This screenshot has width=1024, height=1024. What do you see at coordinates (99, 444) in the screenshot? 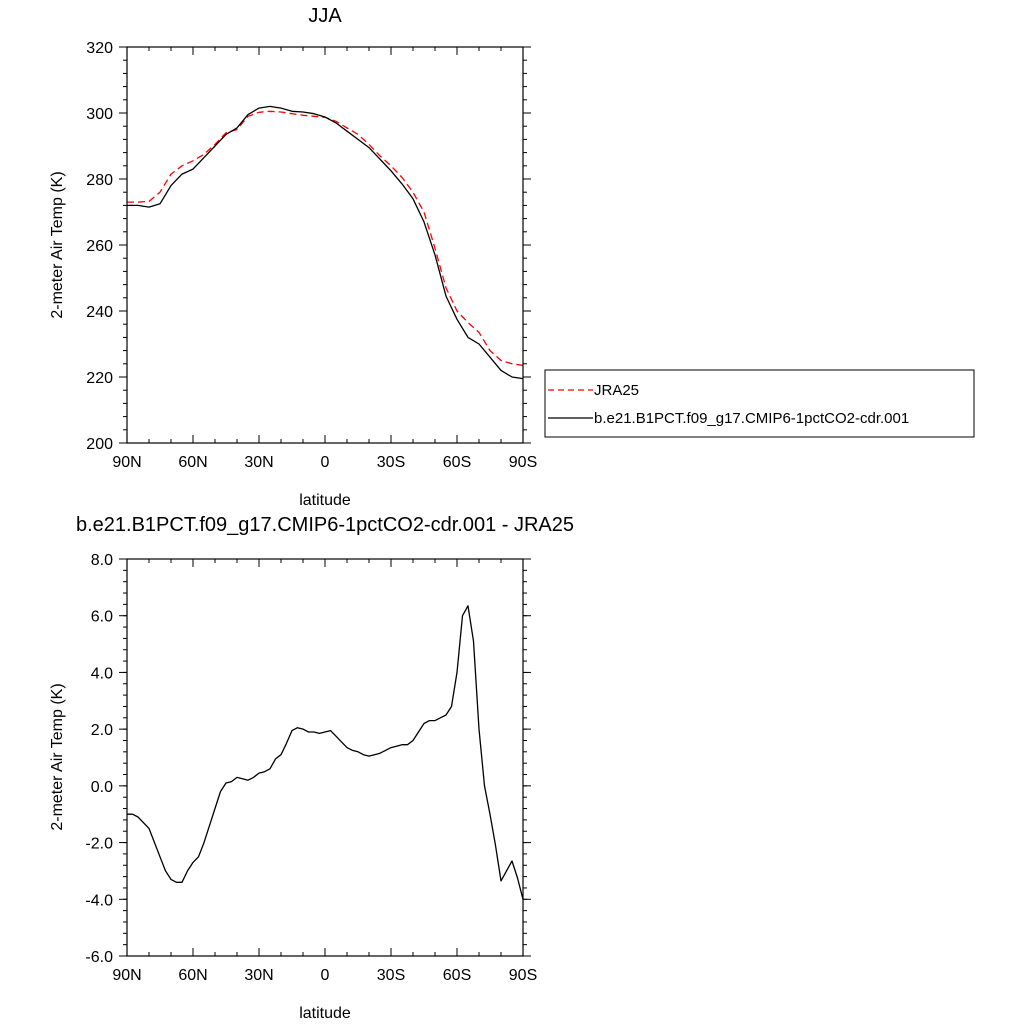
I see `y-tick-label: 200` at bounding box center [99, 444].